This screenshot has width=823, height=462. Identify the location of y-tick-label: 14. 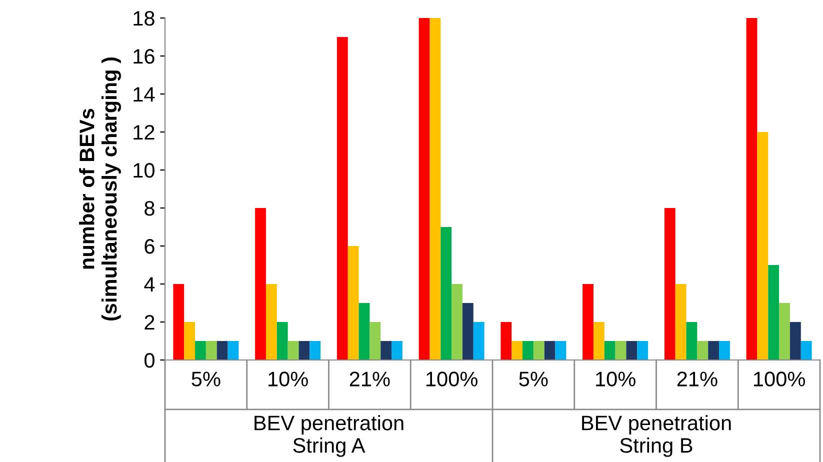
(144, 94).